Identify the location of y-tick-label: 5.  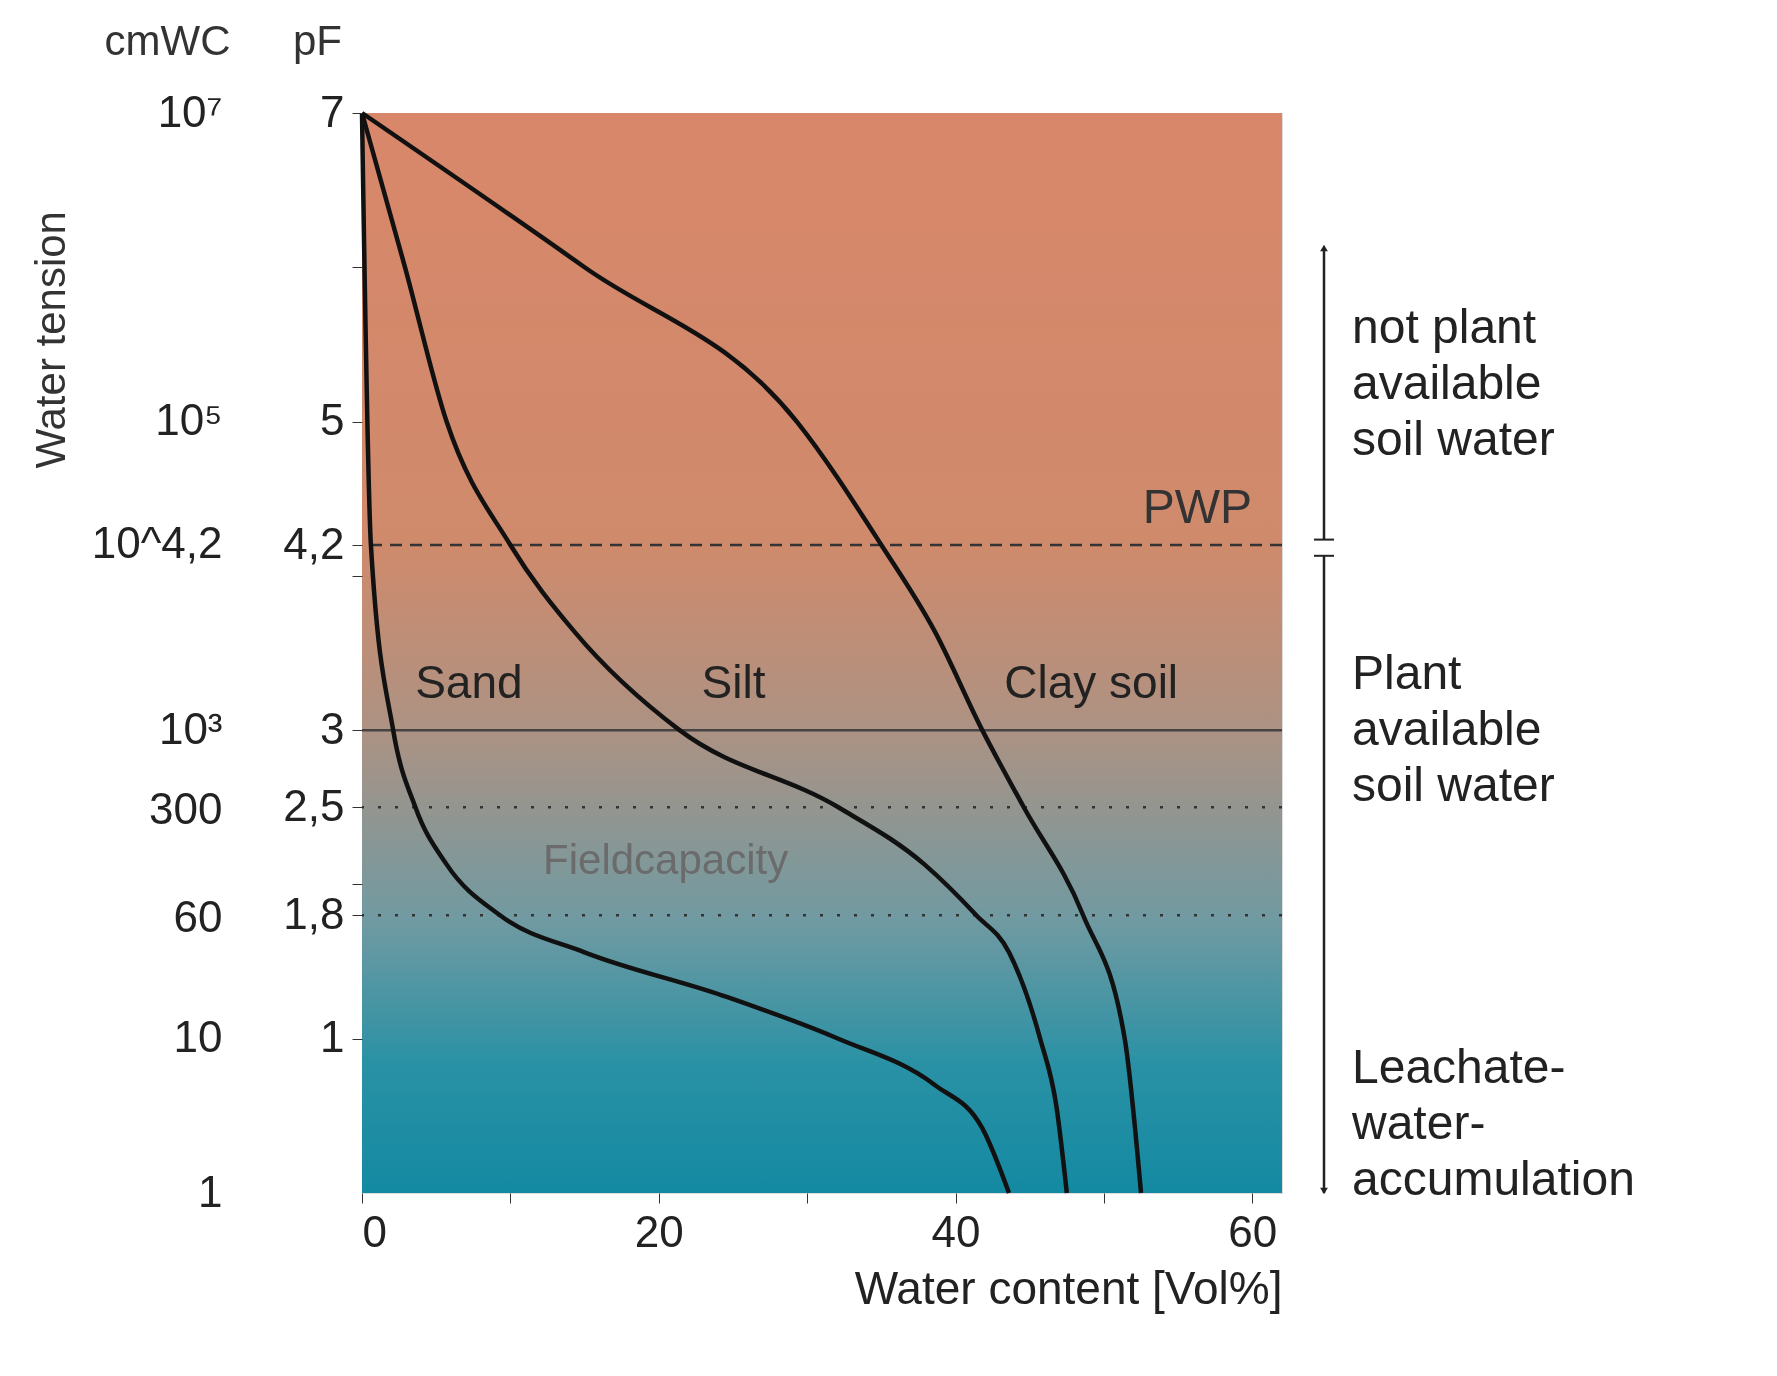
(332, 420).